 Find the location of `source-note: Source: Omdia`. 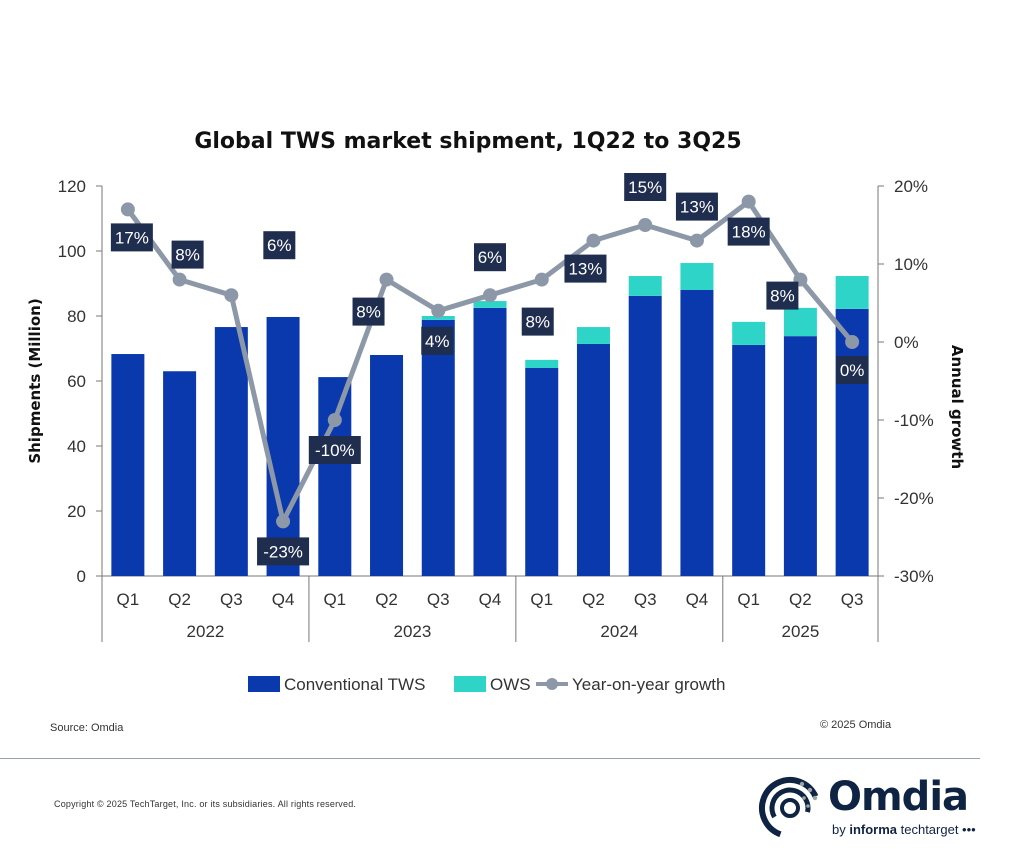

source-note: Source: Omdia is located at coordinates (87, 728).